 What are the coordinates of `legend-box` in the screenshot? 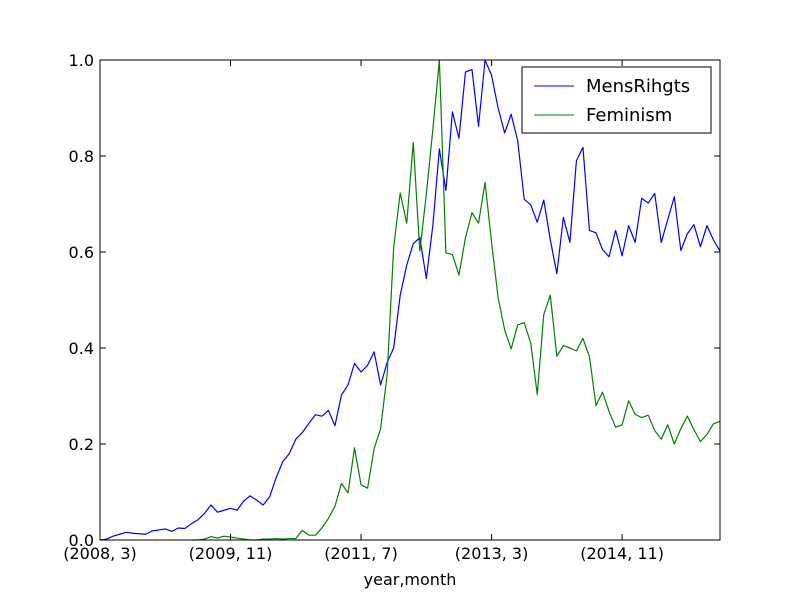 It's located at (616, 100).